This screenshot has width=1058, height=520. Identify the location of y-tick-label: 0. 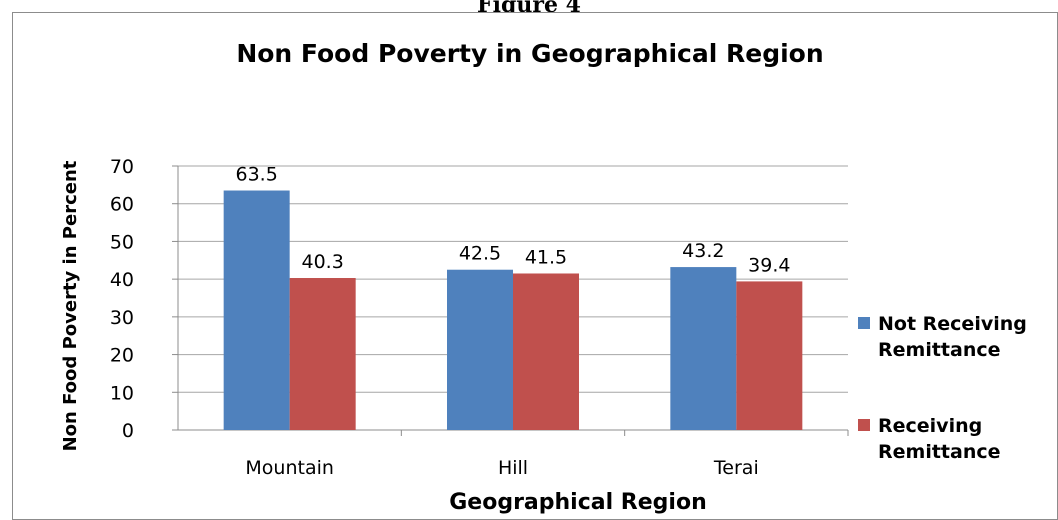
(128, 431).